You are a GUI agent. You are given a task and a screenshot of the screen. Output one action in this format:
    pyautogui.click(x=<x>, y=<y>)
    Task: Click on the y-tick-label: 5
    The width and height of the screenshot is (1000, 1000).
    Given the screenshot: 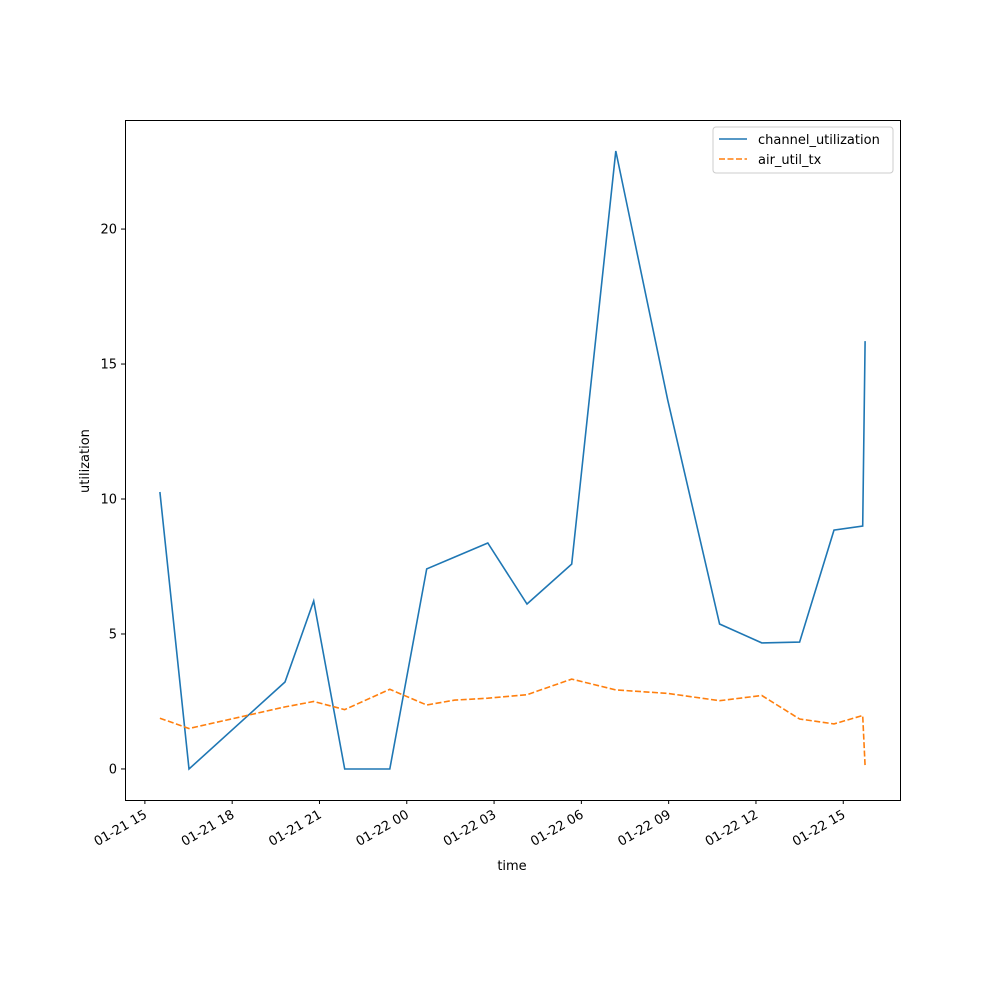 What is the action you would take?
    pyautogui.click(x=113, y=634)
    